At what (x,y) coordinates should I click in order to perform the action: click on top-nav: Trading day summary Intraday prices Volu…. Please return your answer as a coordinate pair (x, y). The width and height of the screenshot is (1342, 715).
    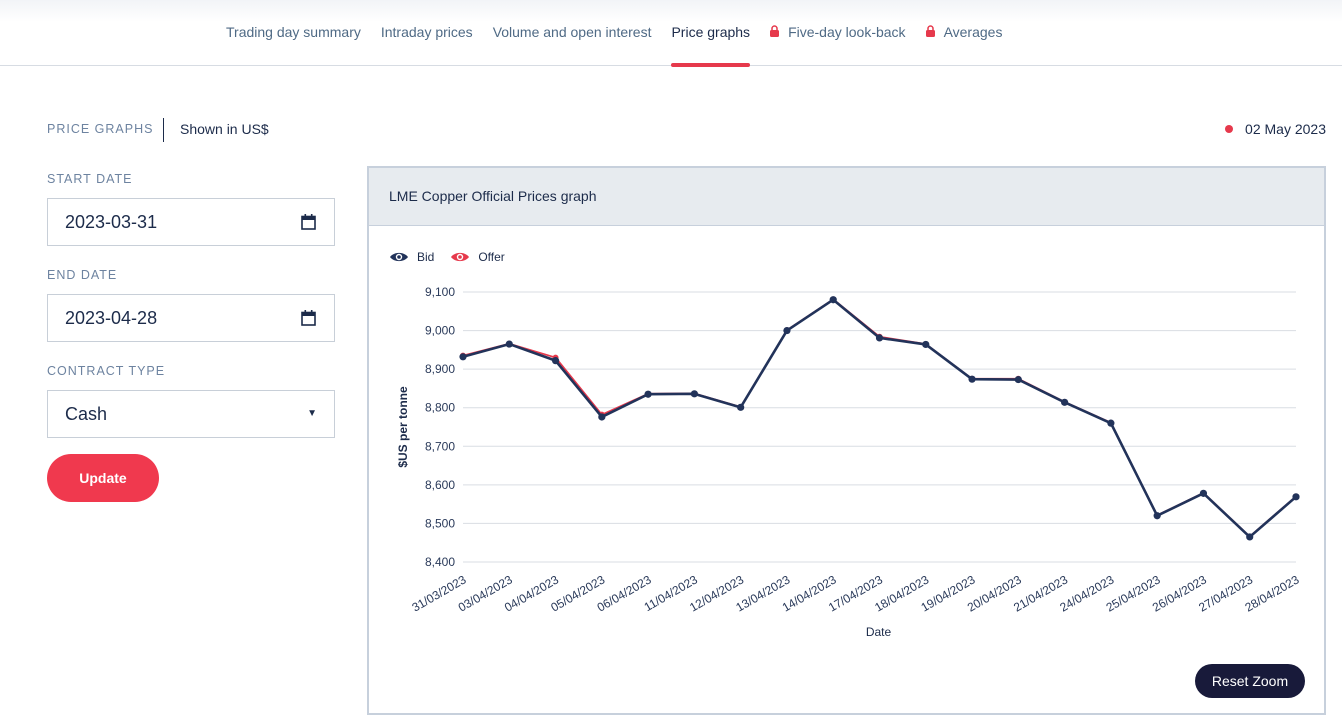
    Looking at the image, I should click on (671, 33).